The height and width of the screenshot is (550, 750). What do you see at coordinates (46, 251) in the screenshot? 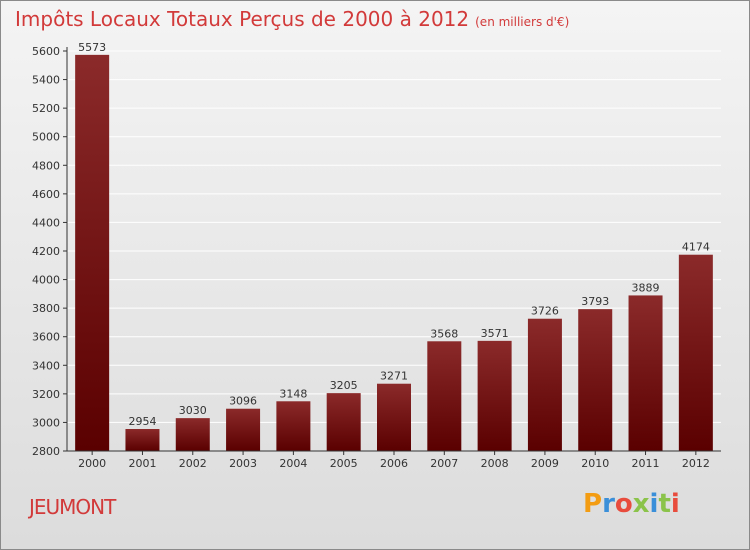
I see `y-tick-label: 4200` at bounding box center [46, 251].